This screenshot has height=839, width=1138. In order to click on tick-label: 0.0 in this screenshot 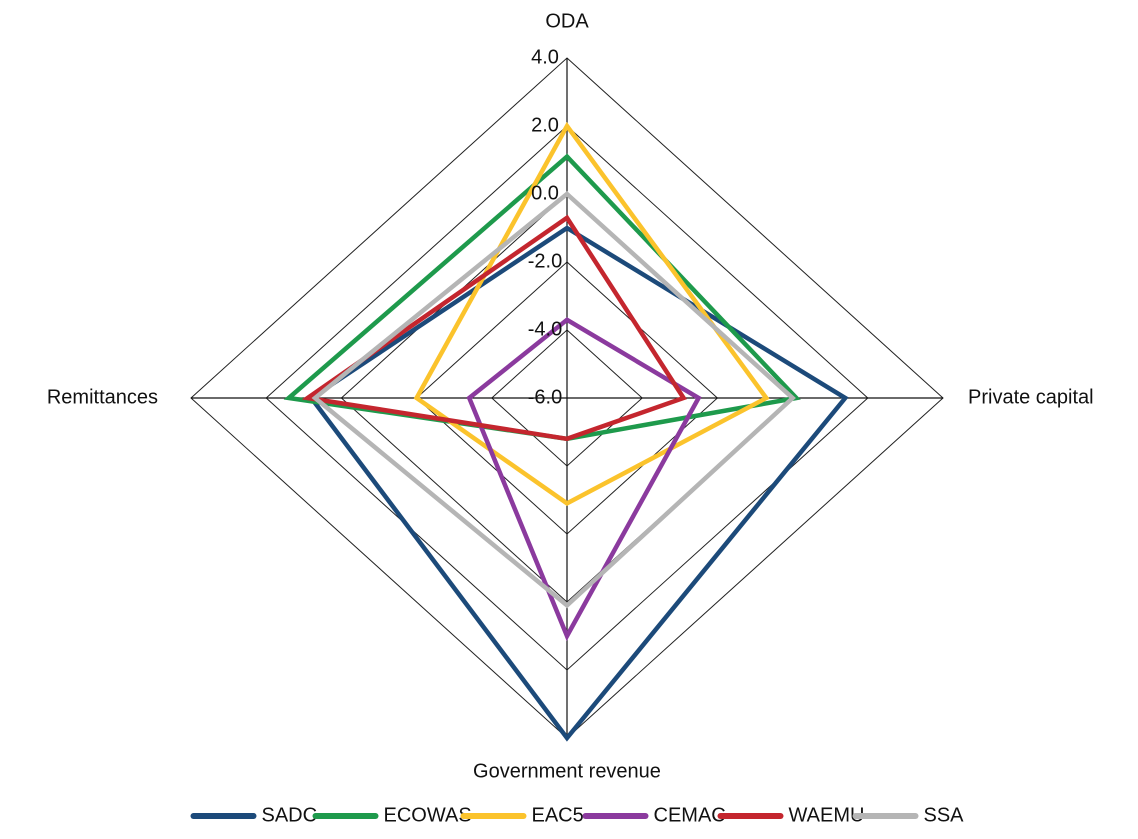, I will do `click(545, 193)`.